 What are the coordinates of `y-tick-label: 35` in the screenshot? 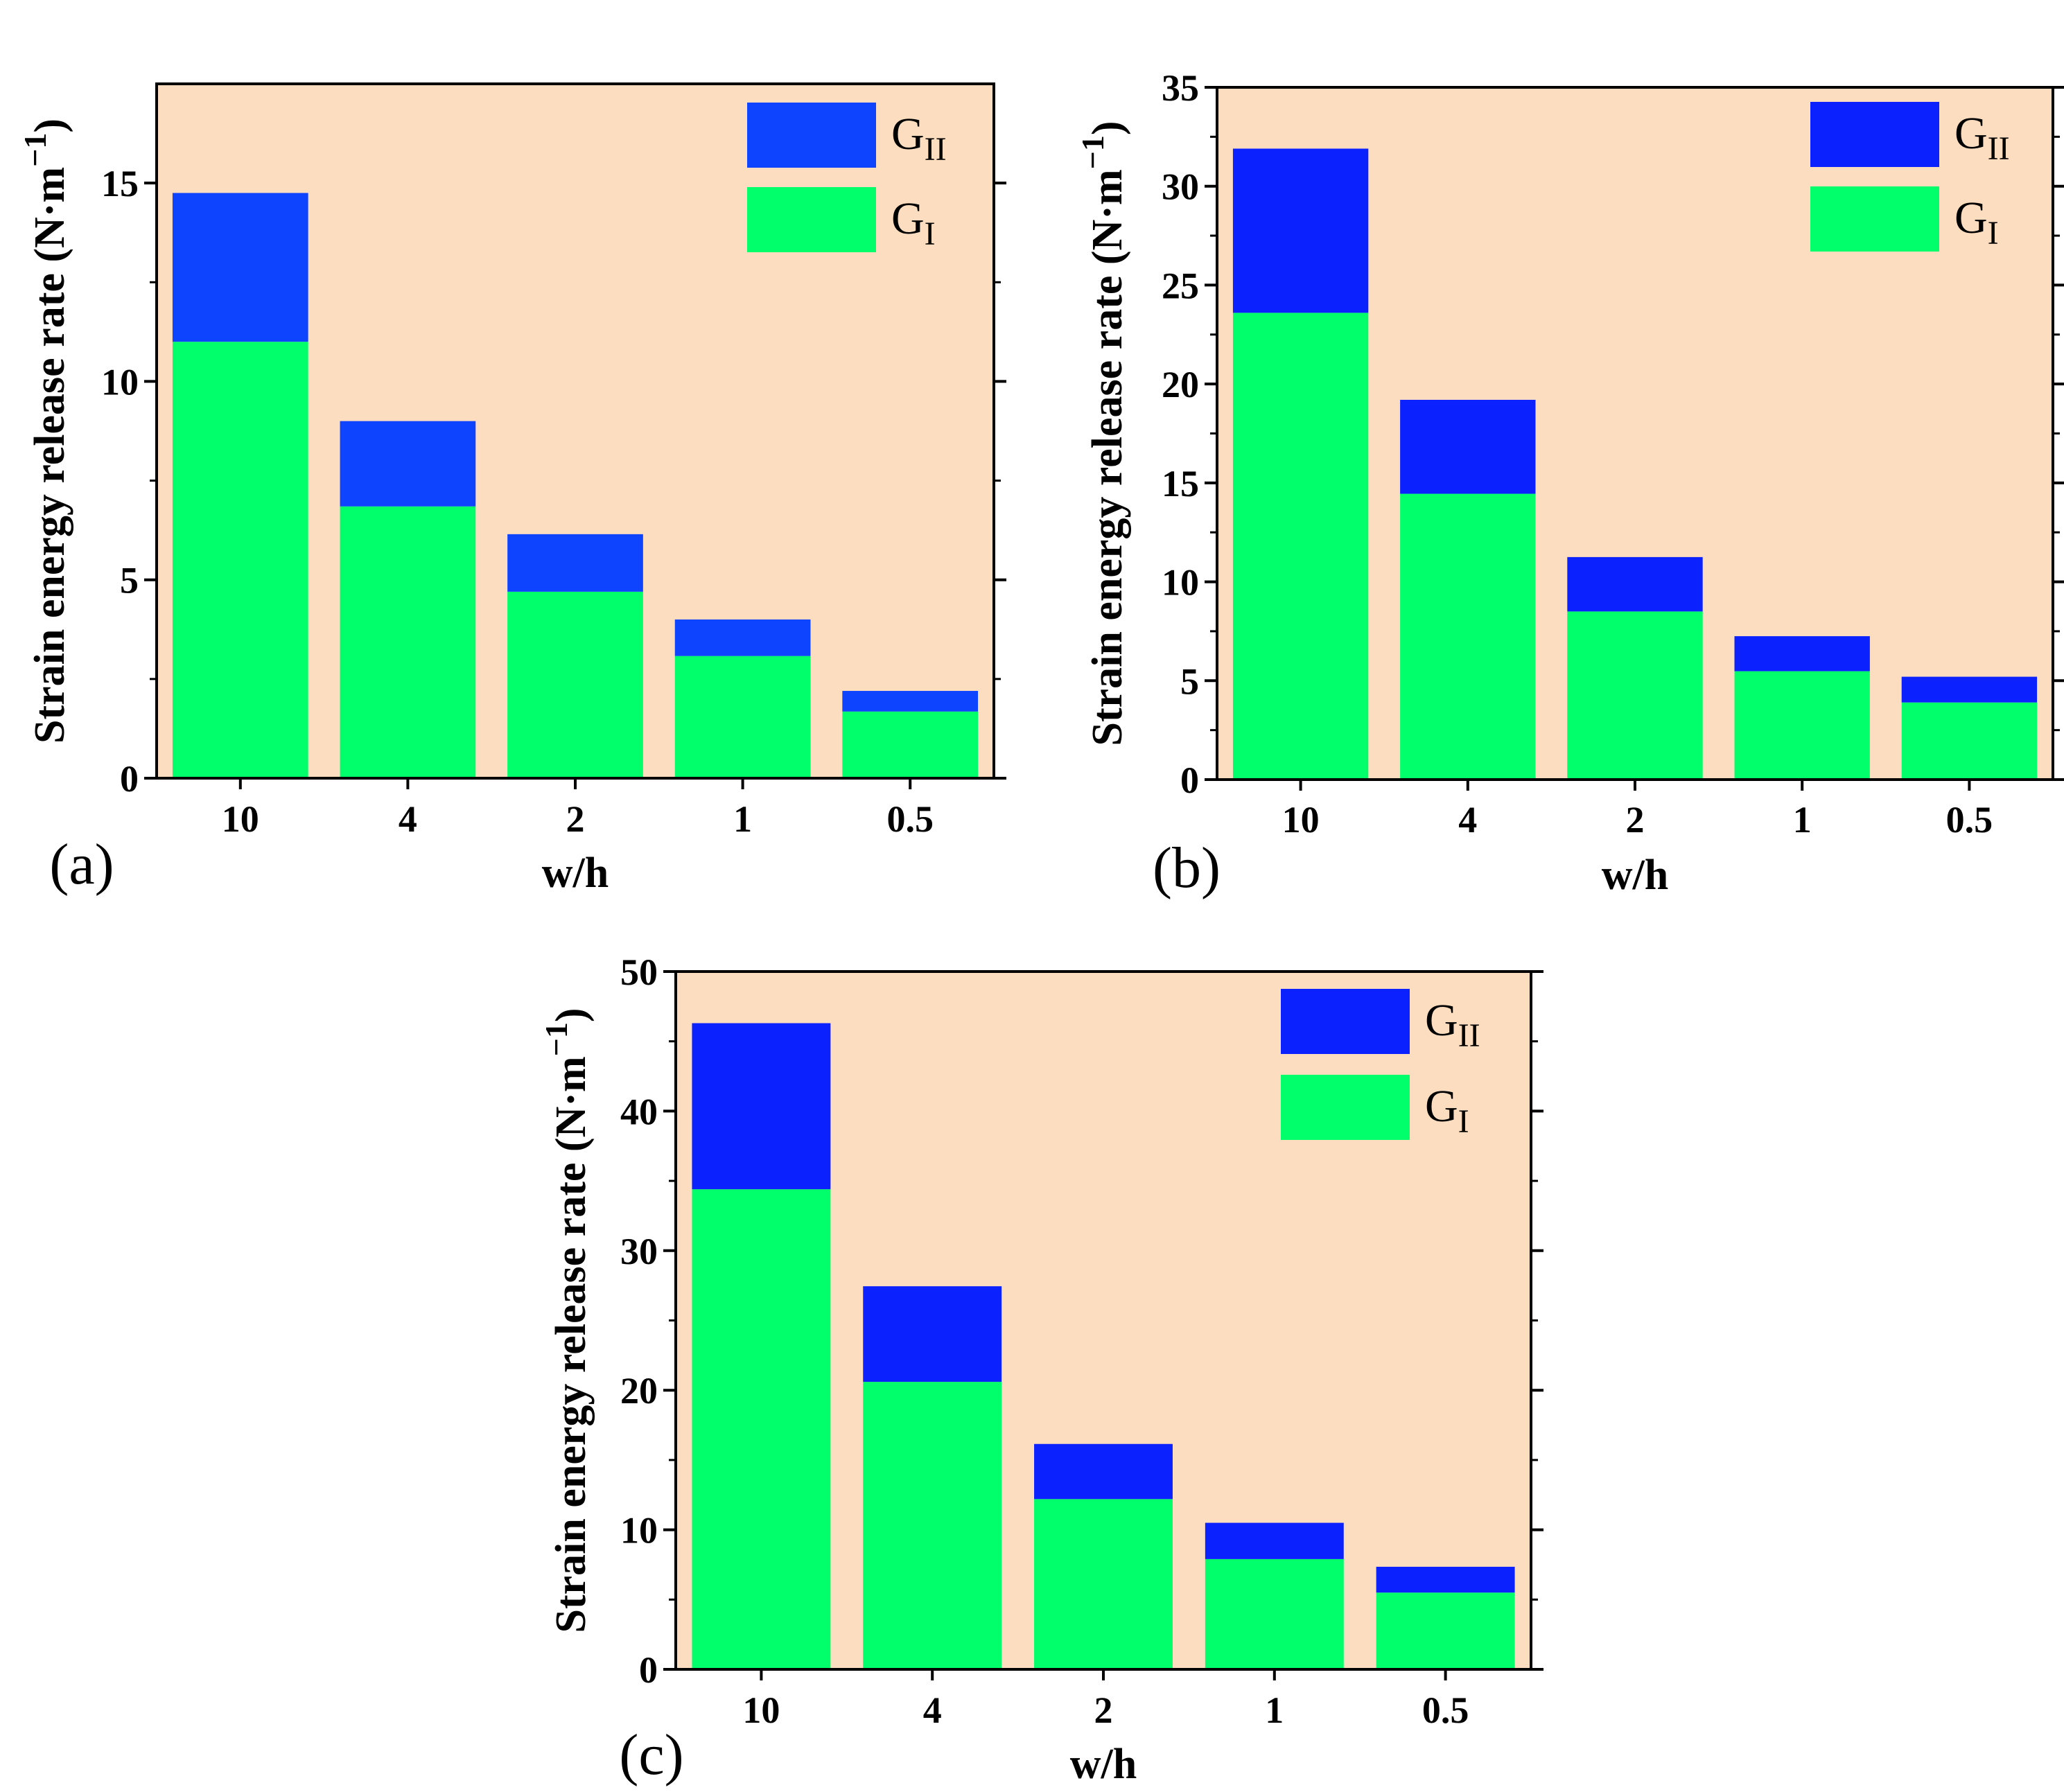 It's located at (1180, 88).